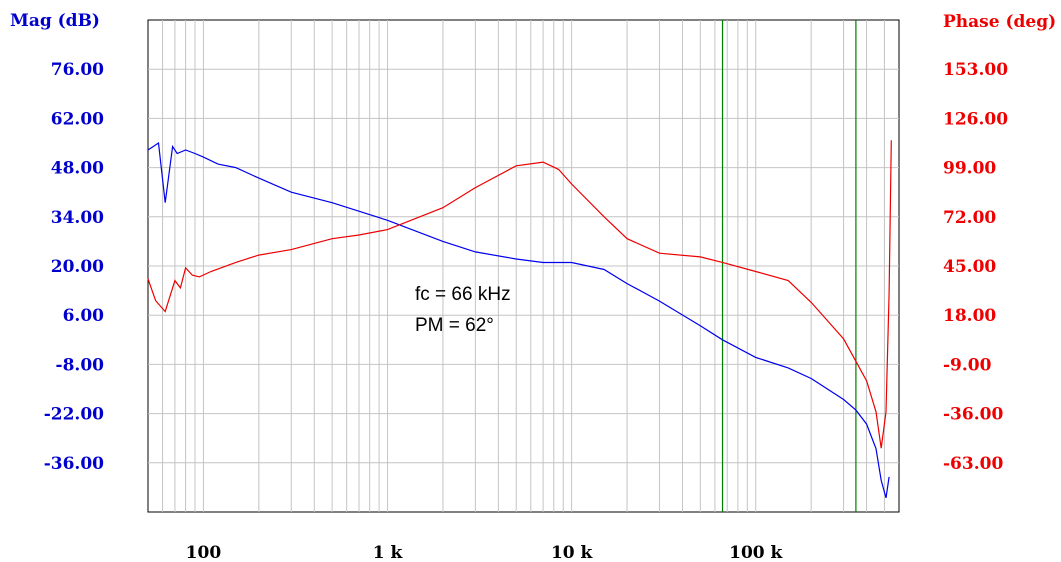  What do you see at coordinates (756, 552) in the screenshot?
I see `x-tick-label: 100 k` at bounding box center [756, 552].